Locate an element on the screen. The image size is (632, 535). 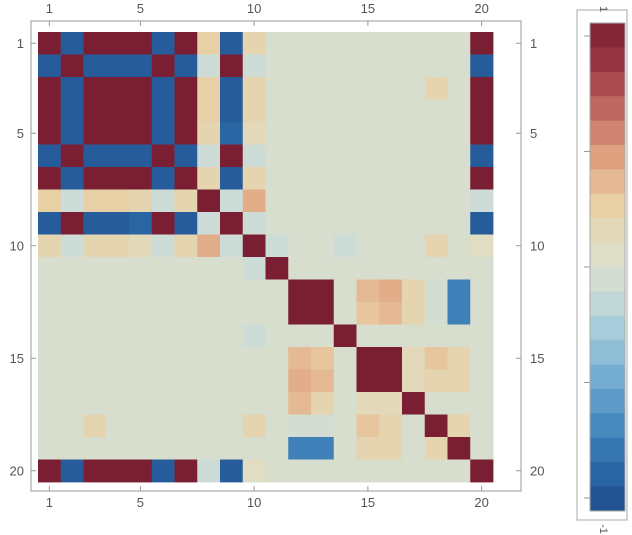
x-tick-label-bottom: 20 is located at coordinates (481, 502).